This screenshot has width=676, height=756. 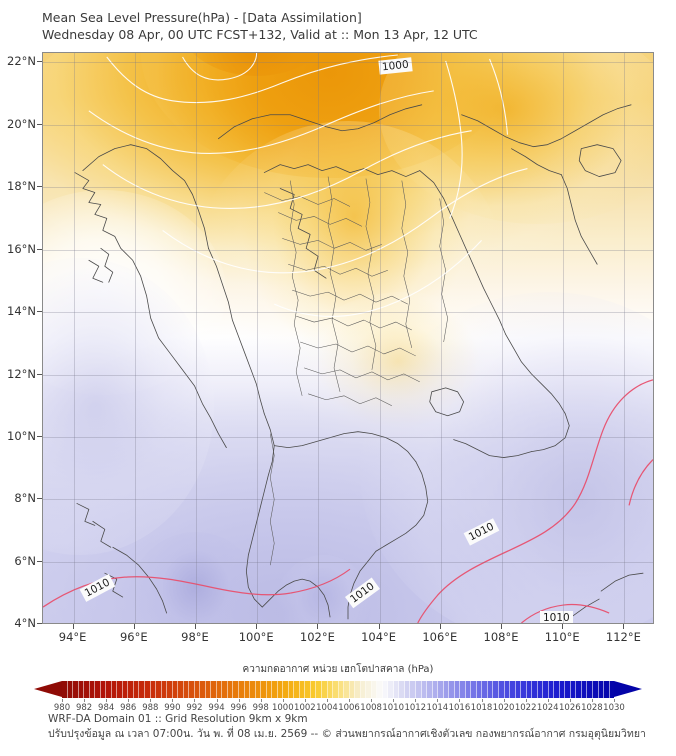 What do you see at coordinates (73, 626) in the screenshot?
I see `xtick-mark-94E` at bounding box center [73, 626].